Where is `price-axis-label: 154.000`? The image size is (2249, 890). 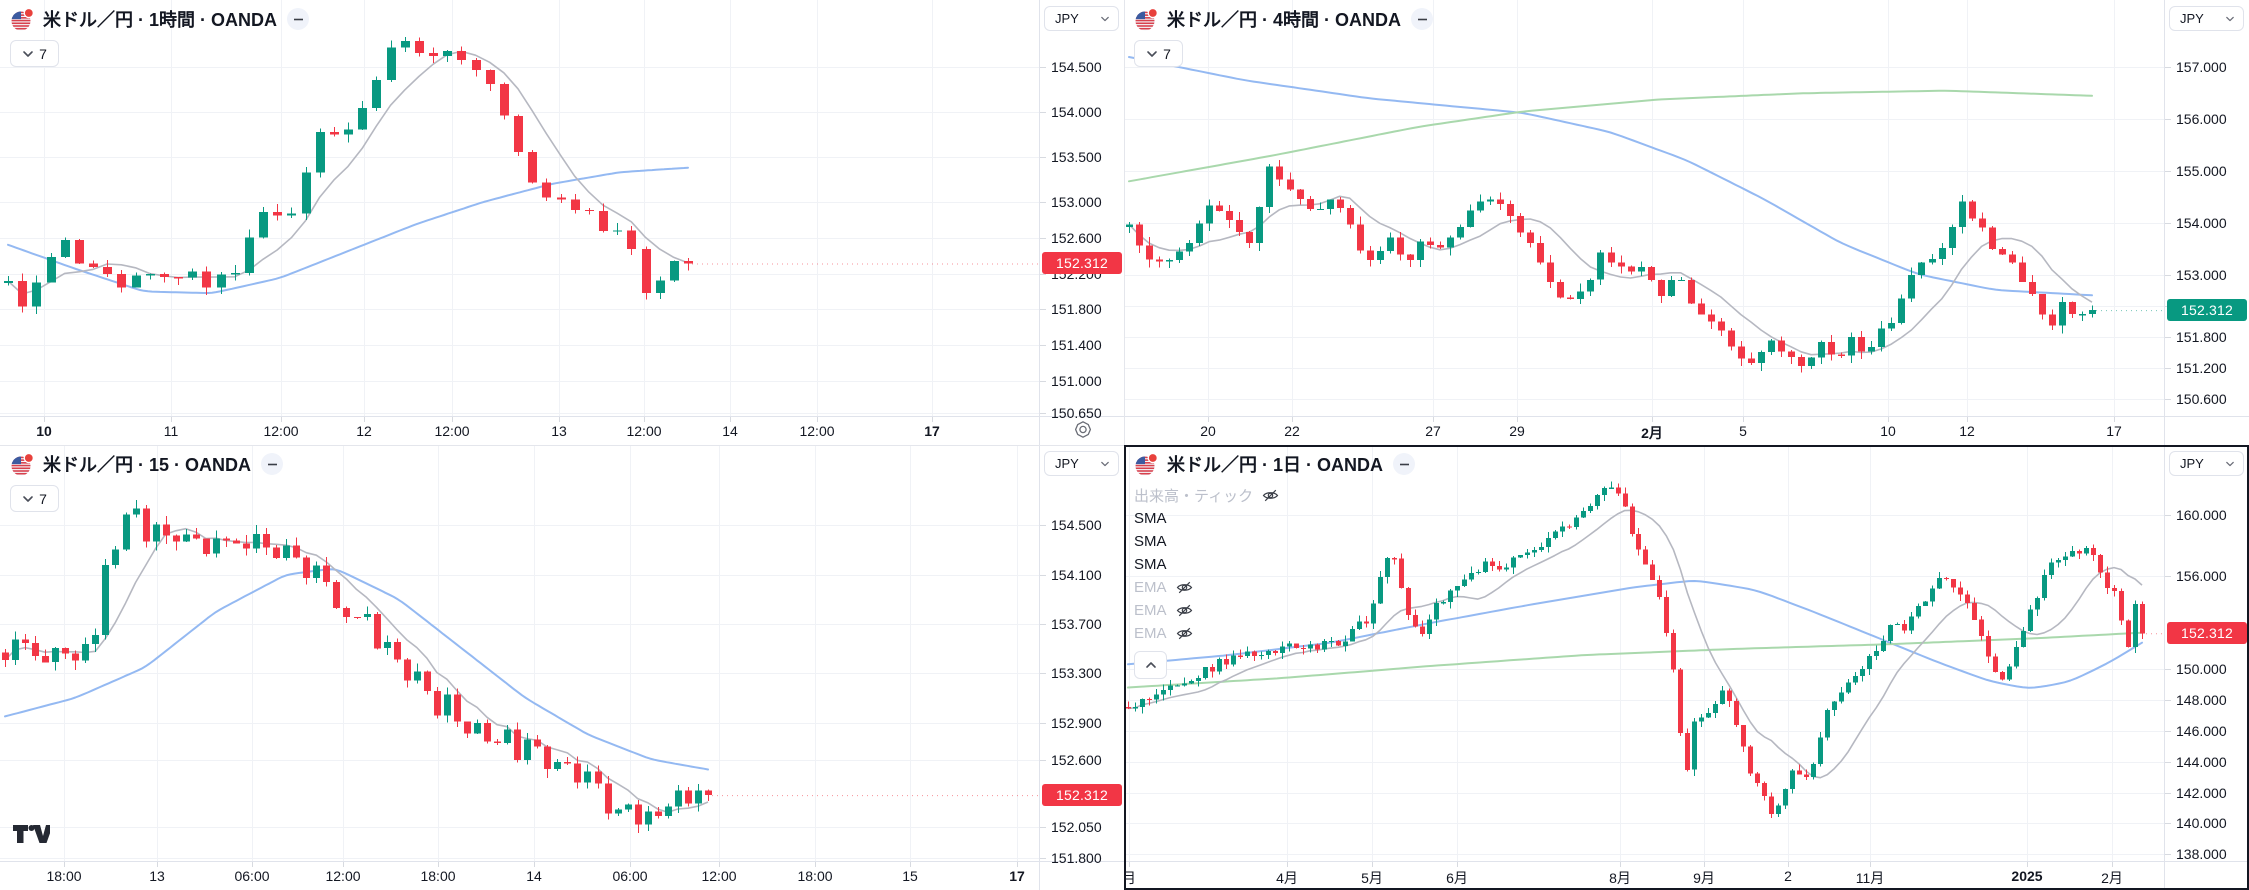 price-axis-label: 154.000 is located at coordinates (1076, 112).